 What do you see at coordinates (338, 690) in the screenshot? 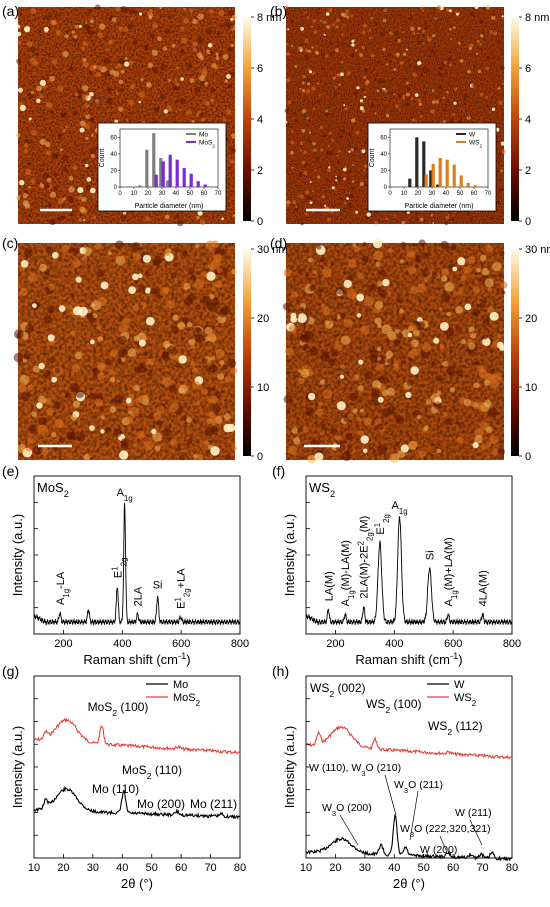
I see `peak-annotation: WS2 (002)` at bounding box center [338, 690].